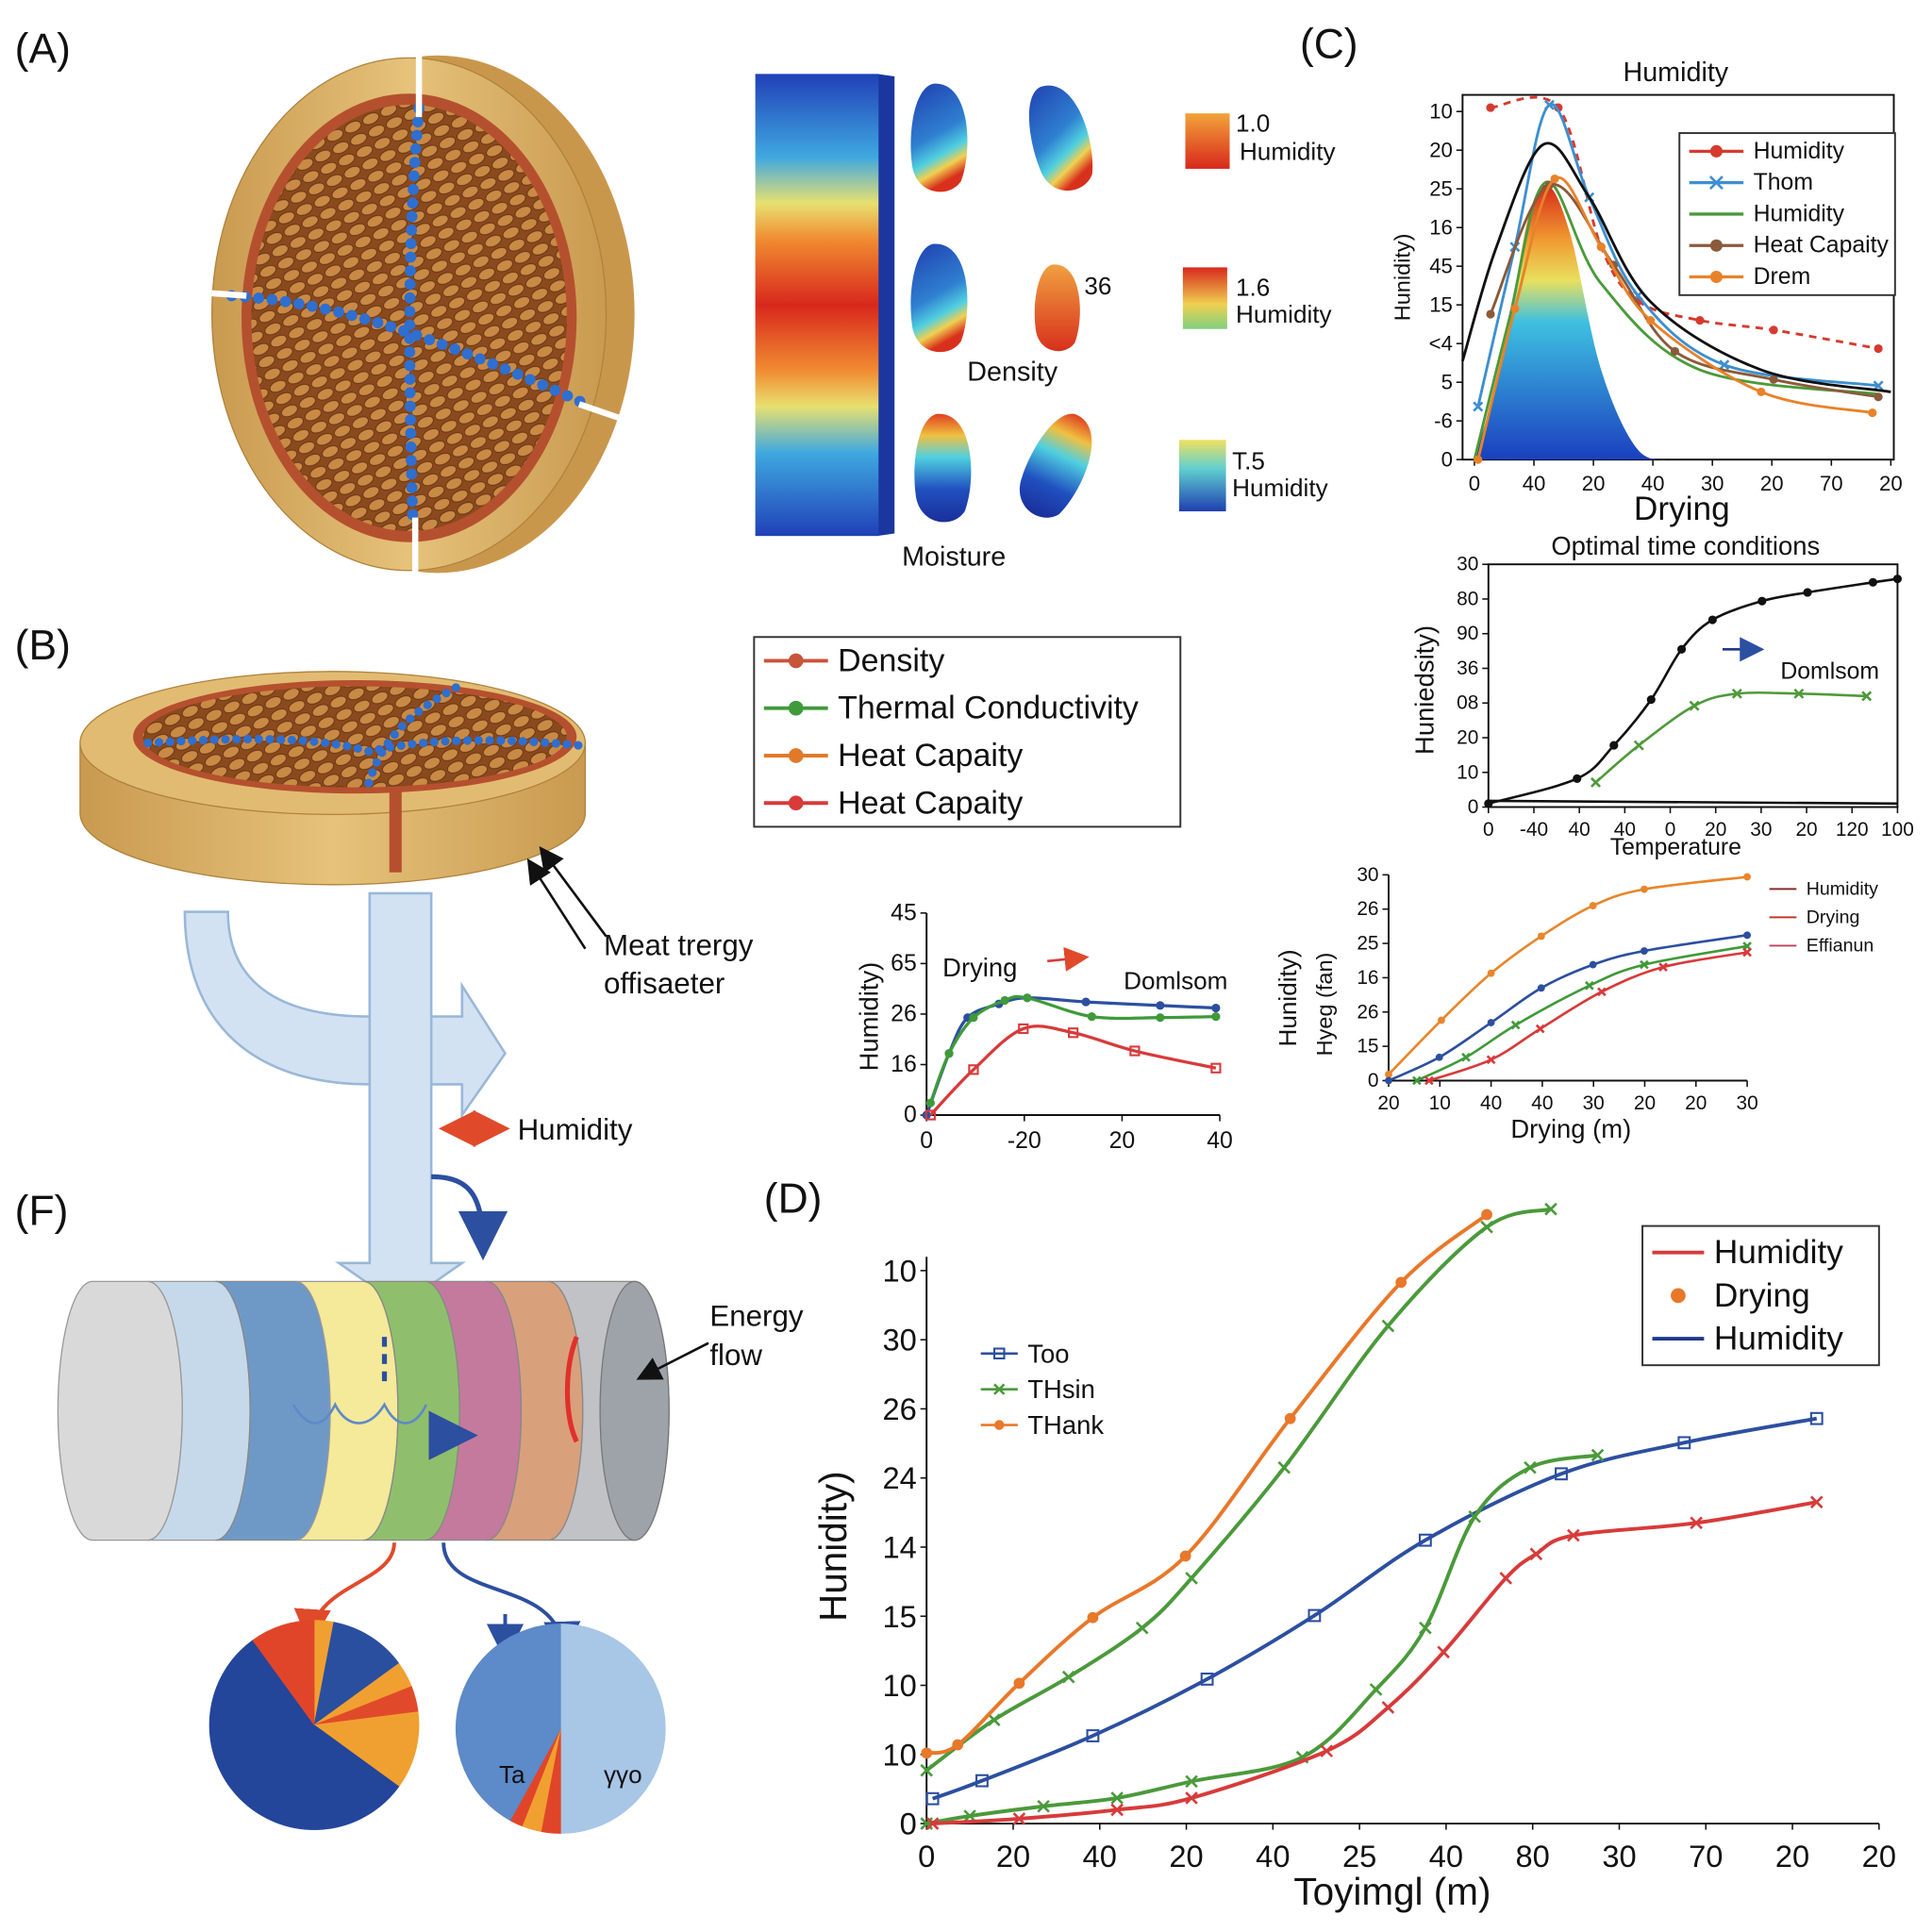  Describe the element at coordinates (1834, 917) in the screenshot. I see `legend-label: Drying` at that location.